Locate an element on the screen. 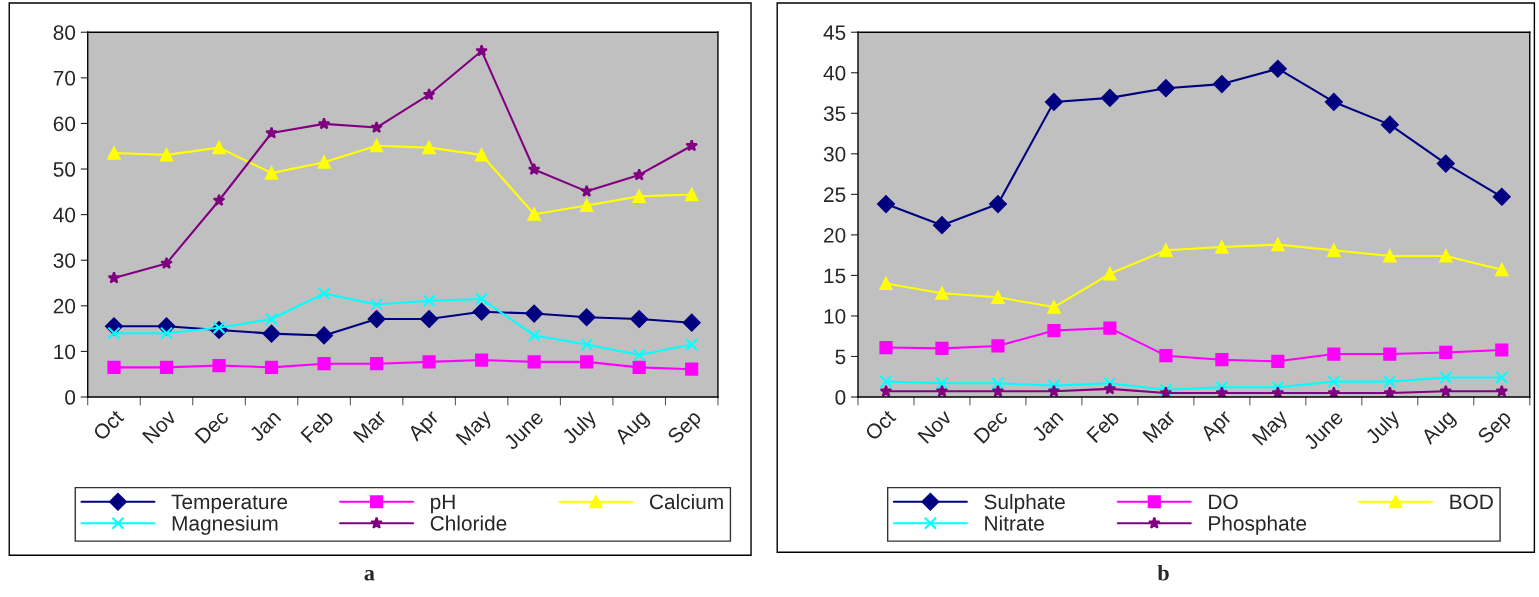  x-tick-label: Sep is located at coordinates (685, 428).